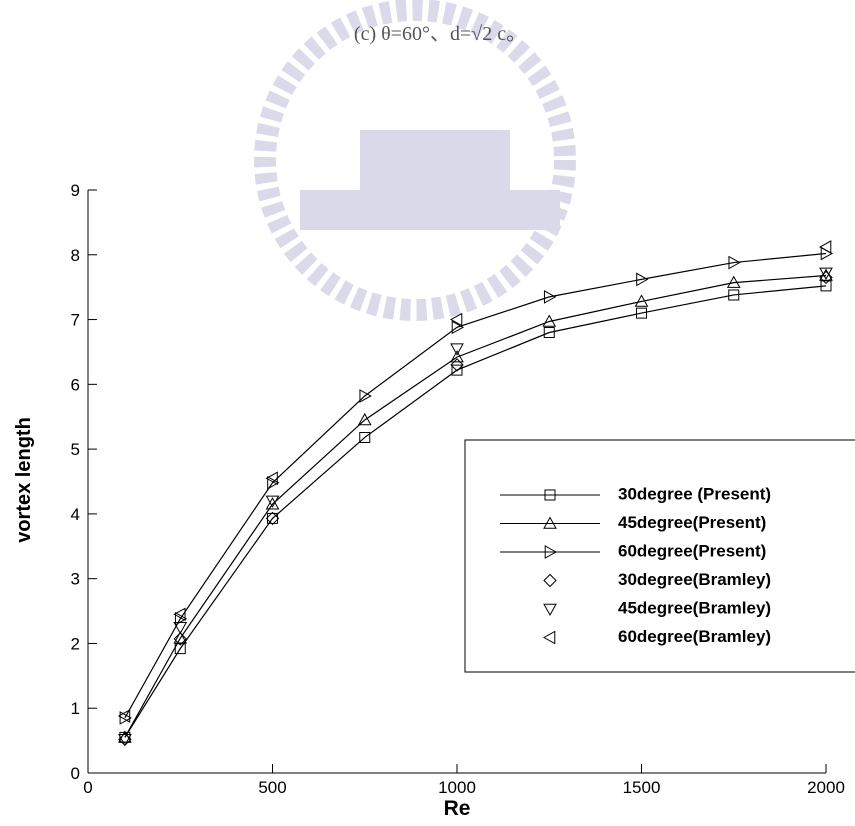 This screenshot has width=855, height=826. I want to click on y-tick-label: 3, so click(75, 579).